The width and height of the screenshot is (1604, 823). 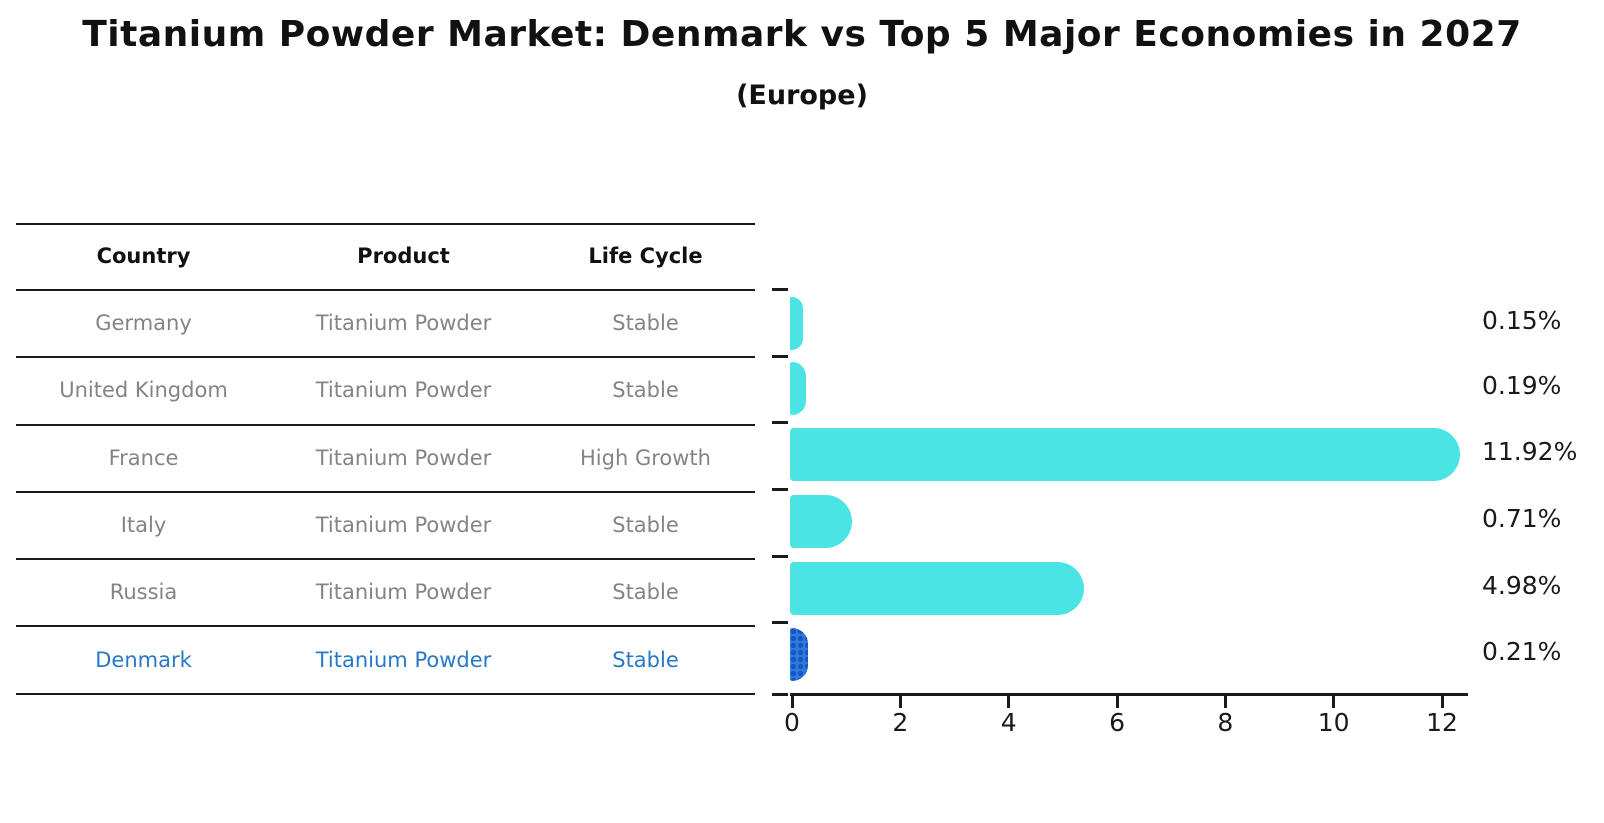 What do you see at coordinates (802, 95) in the screenshot?
I see `chart-subtitle: (Europe)` at bounding box center [802, 95].